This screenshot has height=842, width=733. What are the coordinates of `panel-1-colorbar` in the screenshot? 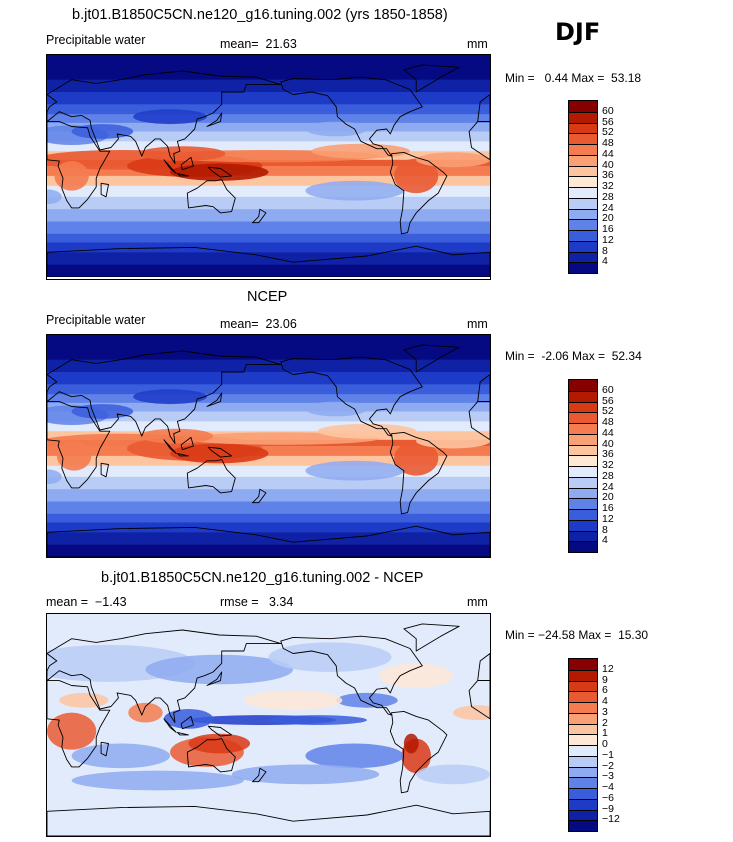 It's located at (583, 187).